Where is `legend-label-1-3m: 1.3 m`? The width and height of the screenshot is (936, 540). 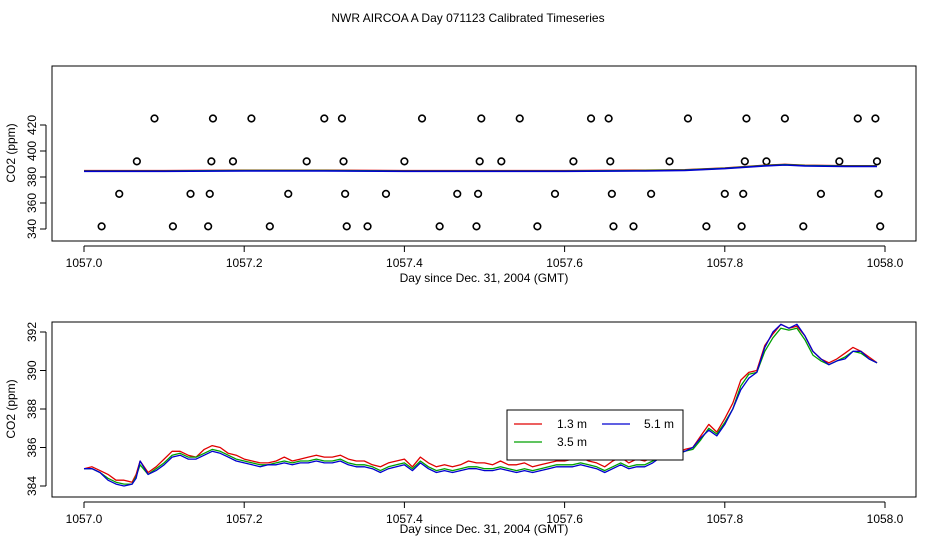 legend-label-1-3m: 1.3 m is located at coordinates (572, 424).